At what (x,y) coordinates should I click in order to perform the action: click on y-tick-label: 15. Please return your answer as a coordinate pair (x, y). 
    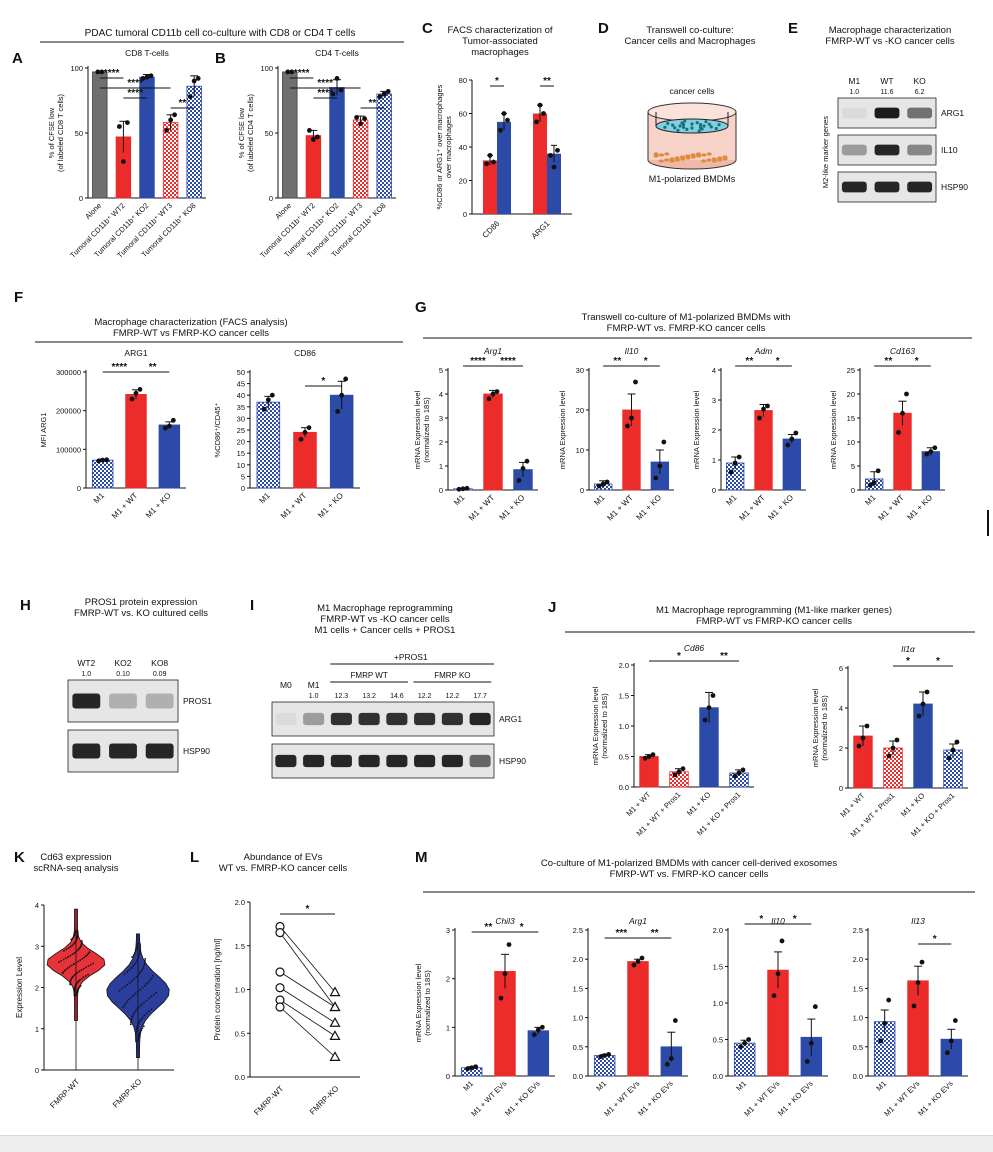
    Looking at the image, I should click on (851, 418).